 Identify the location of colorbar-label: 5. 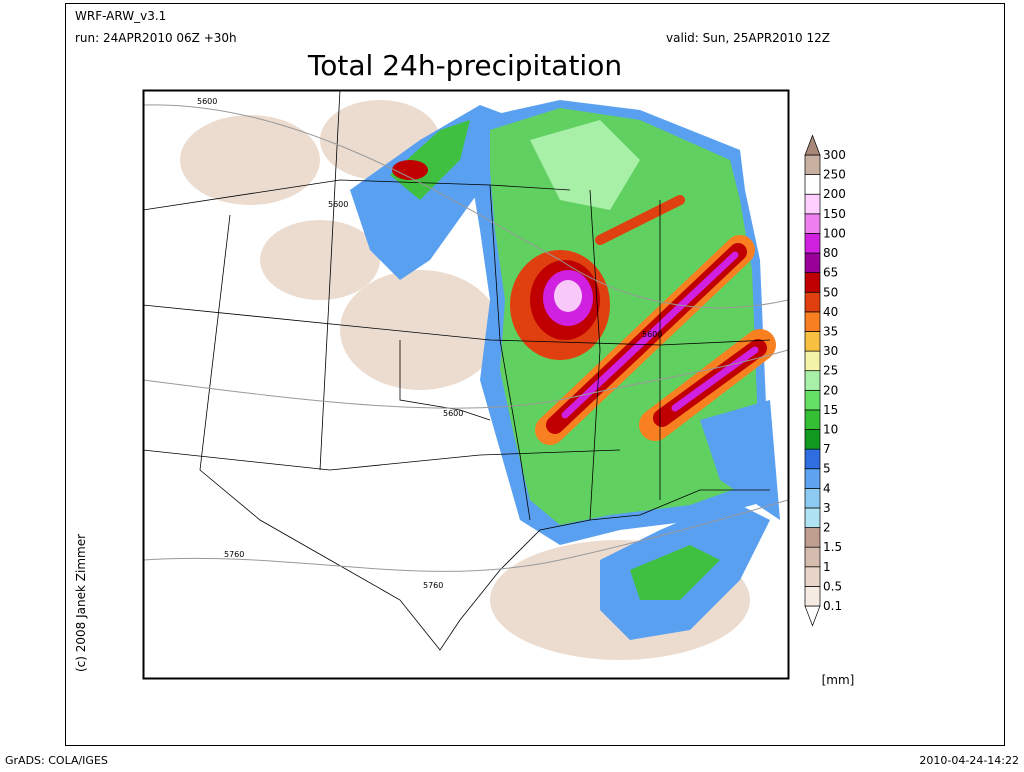
(827, 469).